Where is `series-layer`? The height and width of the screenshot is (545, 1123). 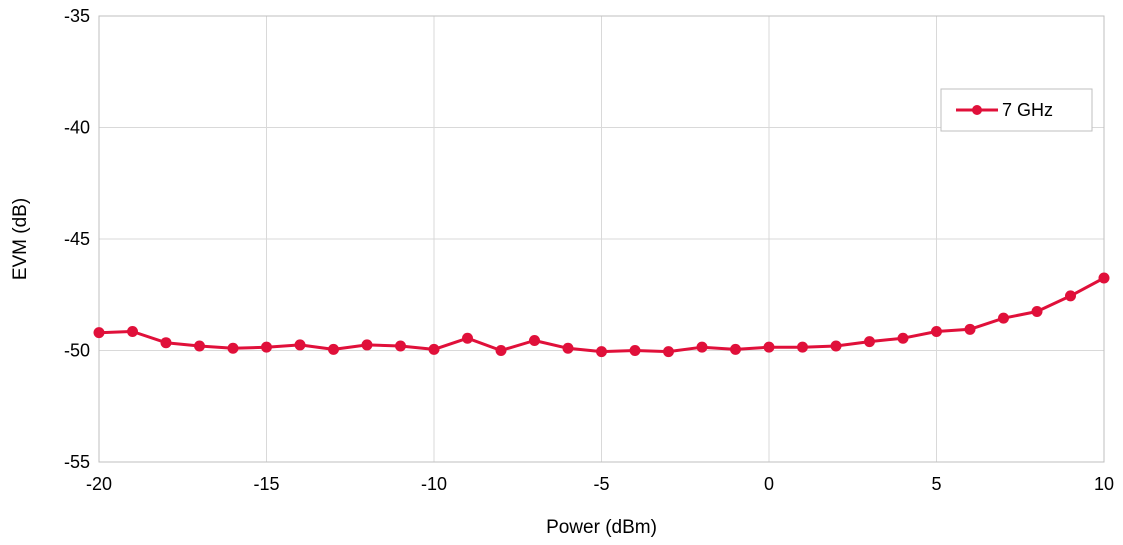 series-layer is located at coordinates (601, 315).